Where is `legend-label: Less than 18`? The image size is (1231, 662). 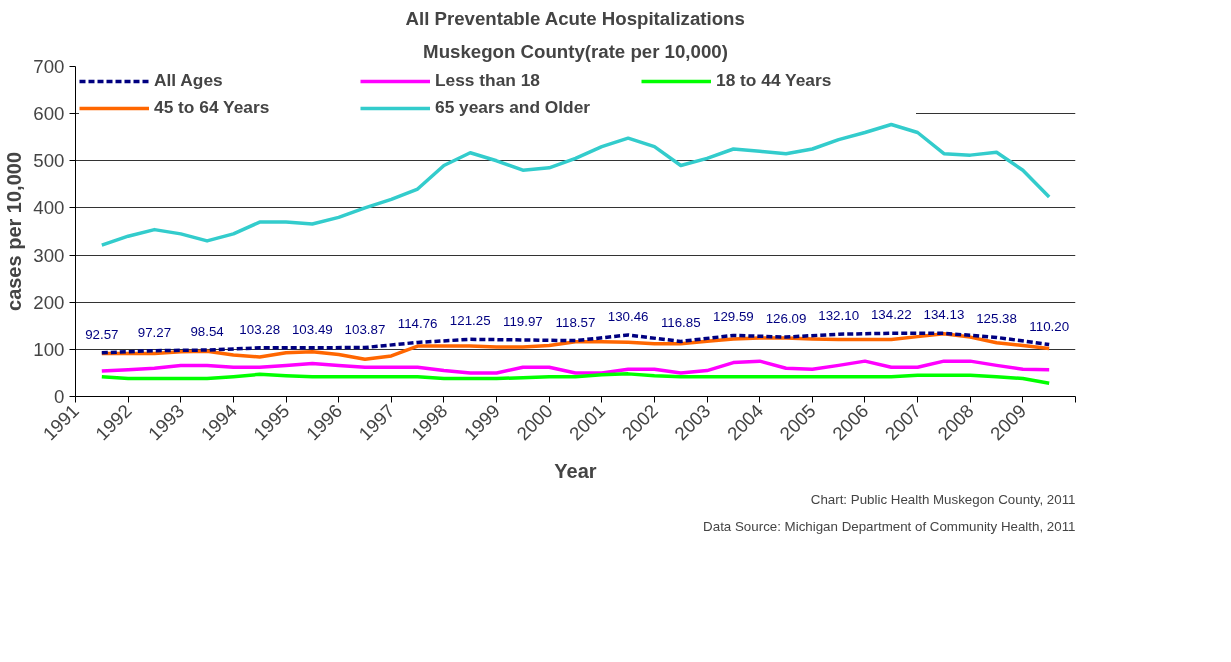
legend-label: Less than 18 is located at coordinates (488, 80).